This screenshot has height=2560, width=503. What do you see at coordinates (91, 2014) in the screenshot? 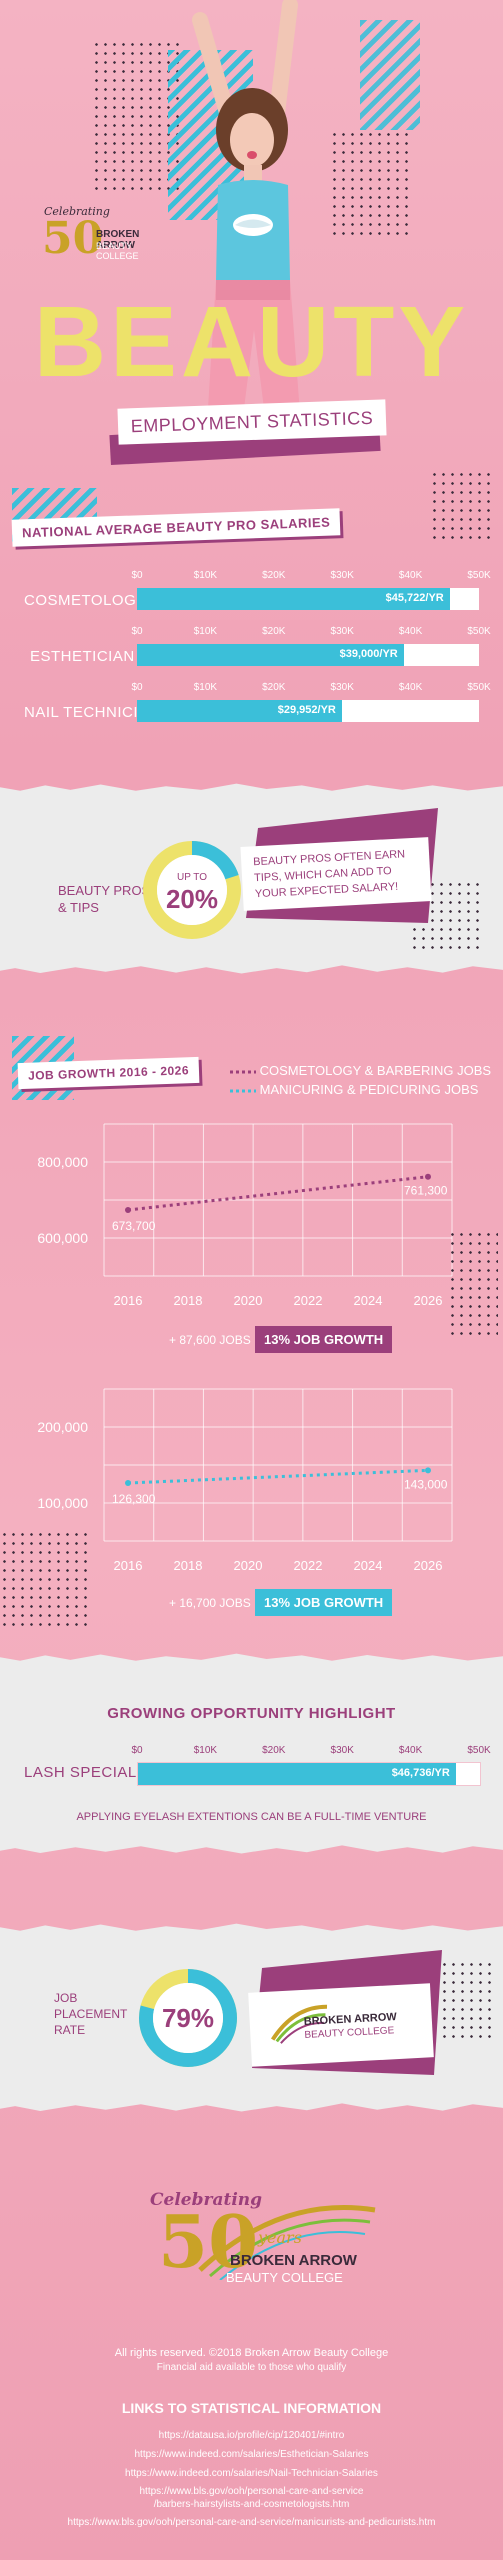
I see `placement-label-line2: PLACEMENT` at bounding box center [91, 2014].